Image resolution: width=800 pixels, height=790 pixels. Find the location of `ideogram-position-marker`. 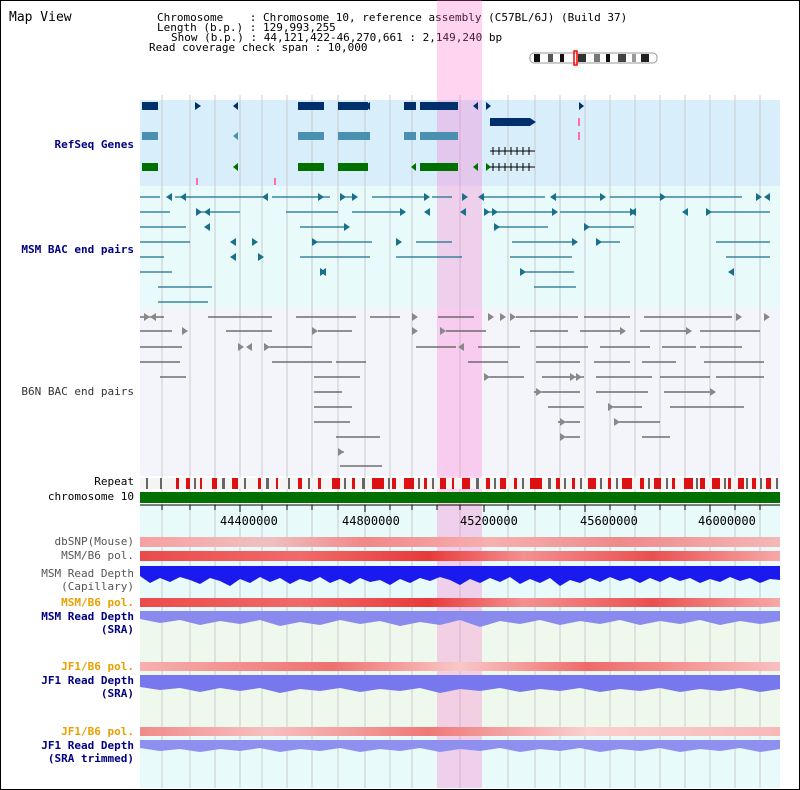

ideogram-position-marker is located at coordinates (575, 58).